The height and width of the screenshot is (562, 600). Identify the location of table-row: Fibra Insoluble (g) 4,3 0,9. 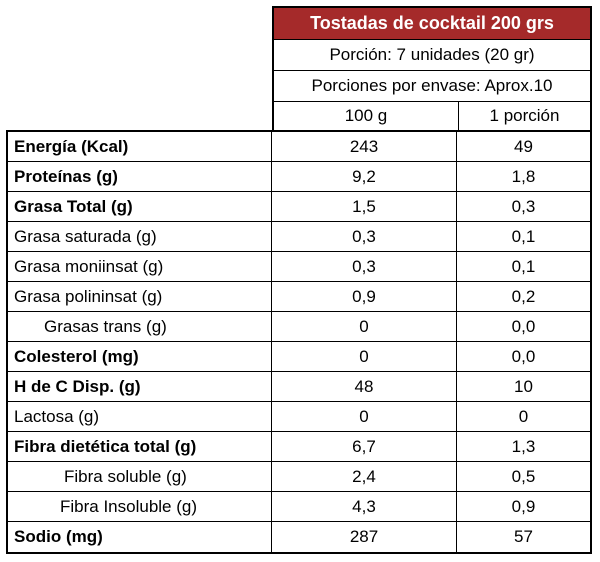
(299, 507).